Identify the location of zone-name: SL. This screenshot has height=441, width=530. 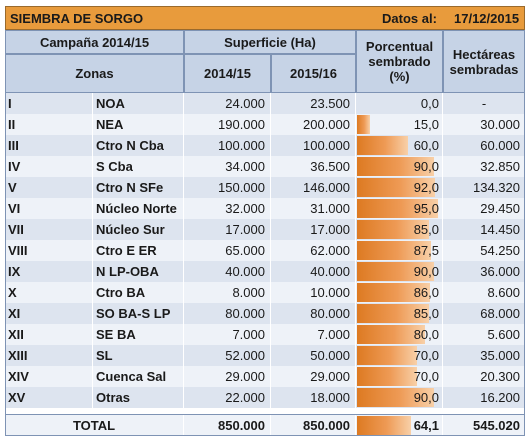
(138, 355).